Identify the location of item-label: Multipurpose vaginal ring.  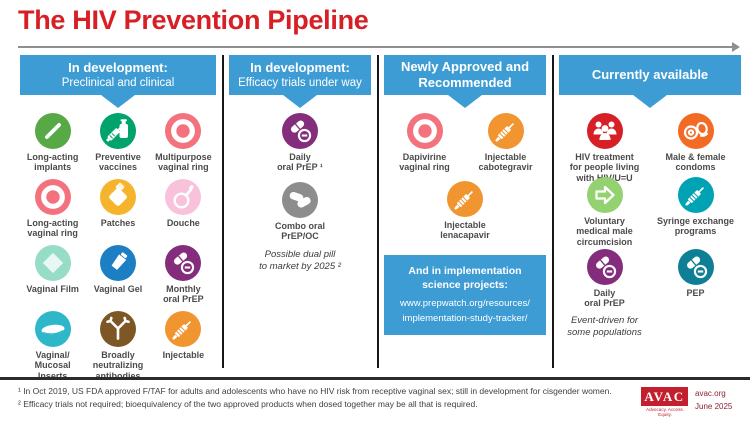
(183, 162).